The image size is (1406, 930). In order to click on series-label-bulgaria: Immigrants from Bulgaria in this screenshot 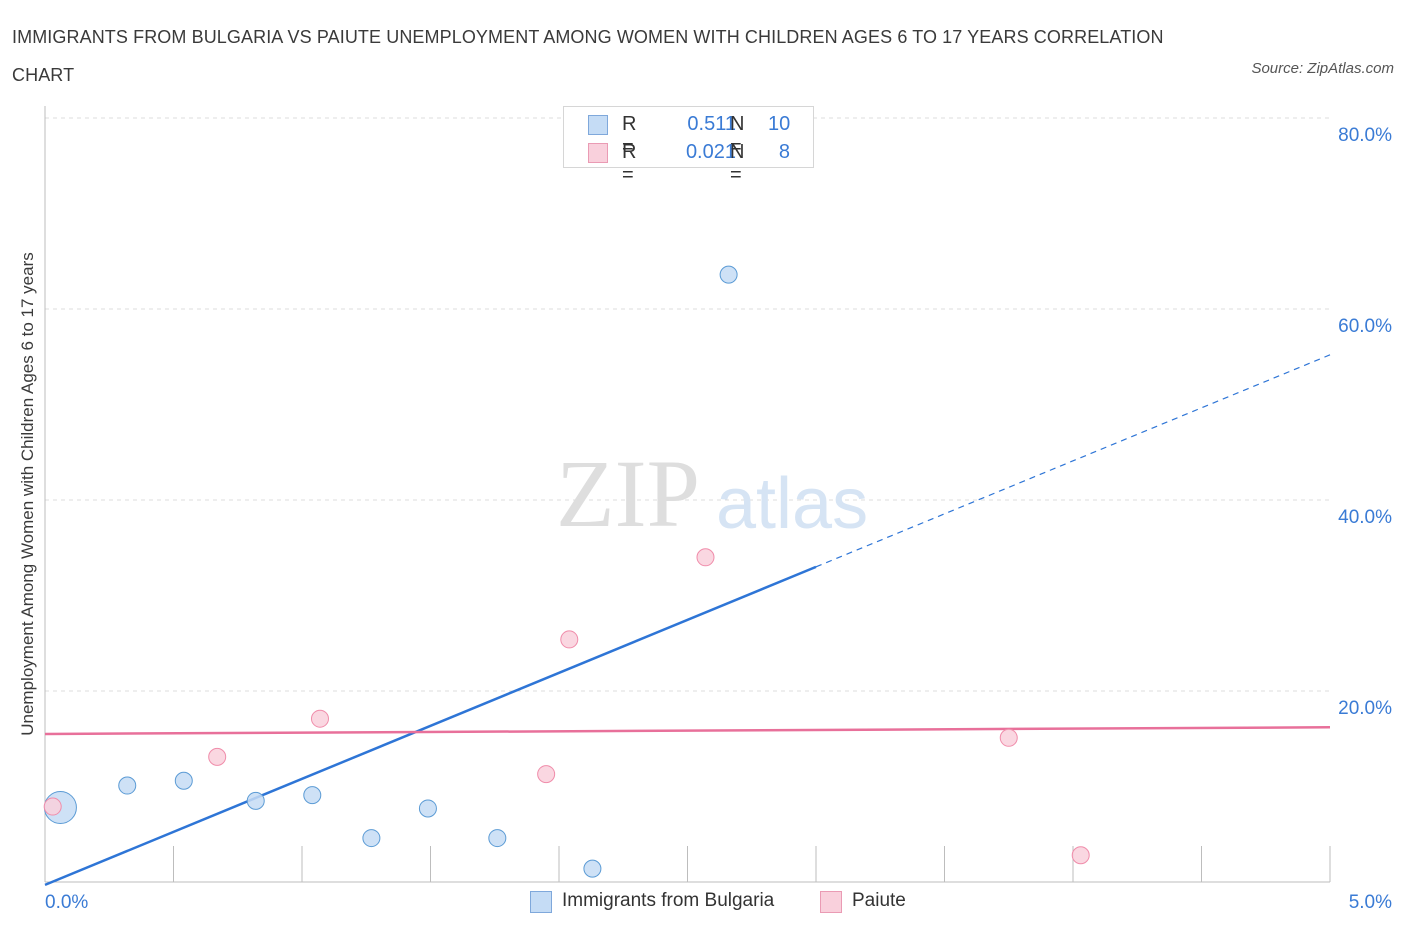, I will do `click(668, 900)`.